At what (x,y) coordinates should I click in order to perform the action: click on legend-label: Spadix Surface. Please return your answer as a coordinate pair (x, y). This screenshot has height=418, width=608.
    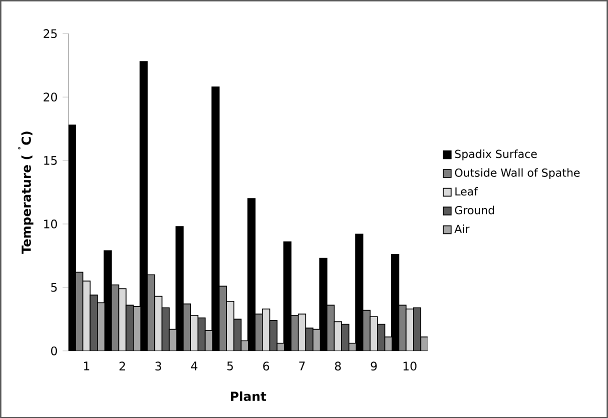
    Looking at the image, I should click on (496, 154).